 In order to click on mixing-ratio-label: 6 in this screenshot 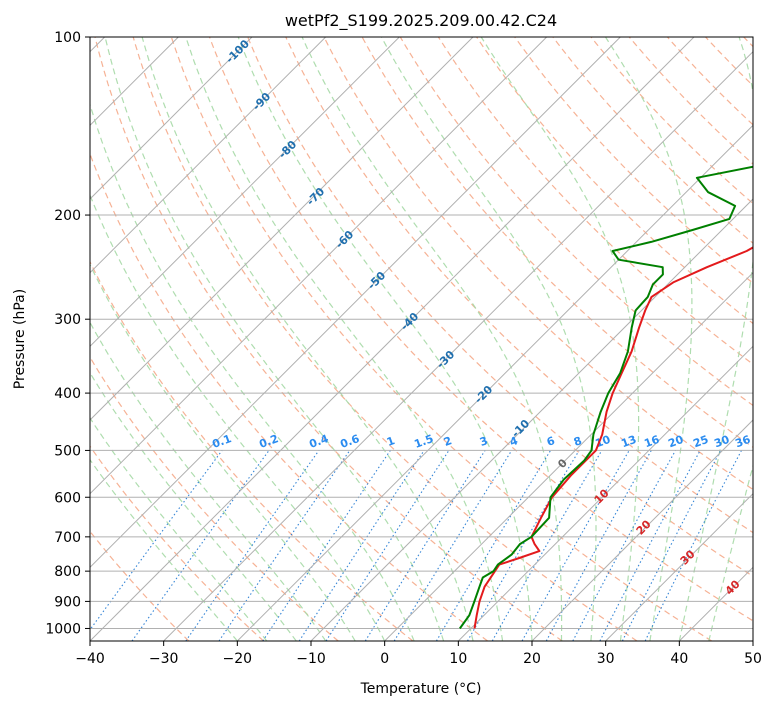, I will do `click(551, 441)`.